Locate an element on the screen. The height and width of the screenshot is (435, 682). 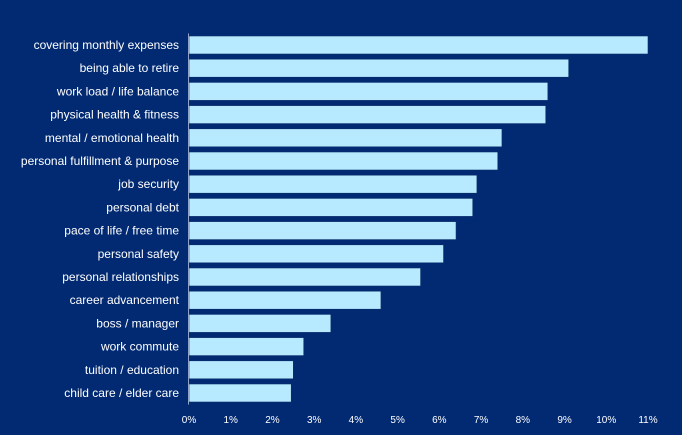
category-label: pace of life / free time is located at coordinates (121, 231).